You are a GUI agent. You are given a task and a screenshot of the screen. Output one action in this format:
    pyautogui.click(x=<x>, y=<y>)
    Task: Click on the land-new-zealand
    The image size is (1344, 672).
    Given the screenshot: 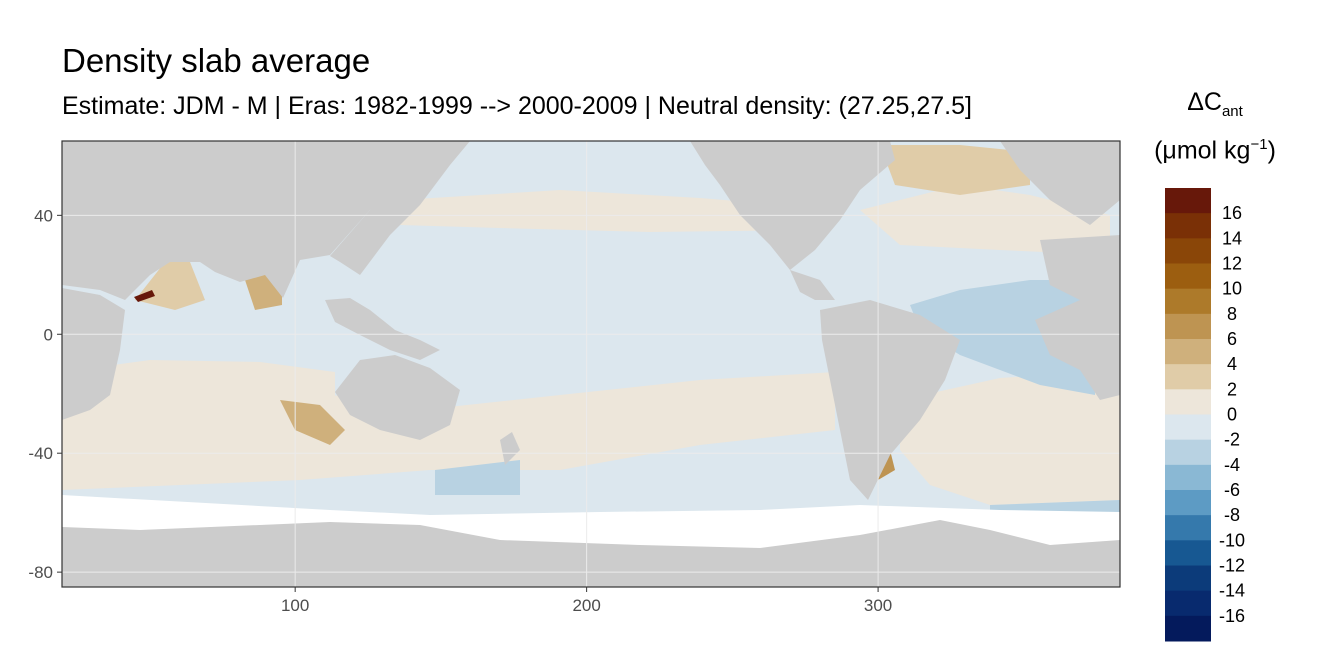 What is the action you would take?
    pyautogui.click(x=510, y=448)
    